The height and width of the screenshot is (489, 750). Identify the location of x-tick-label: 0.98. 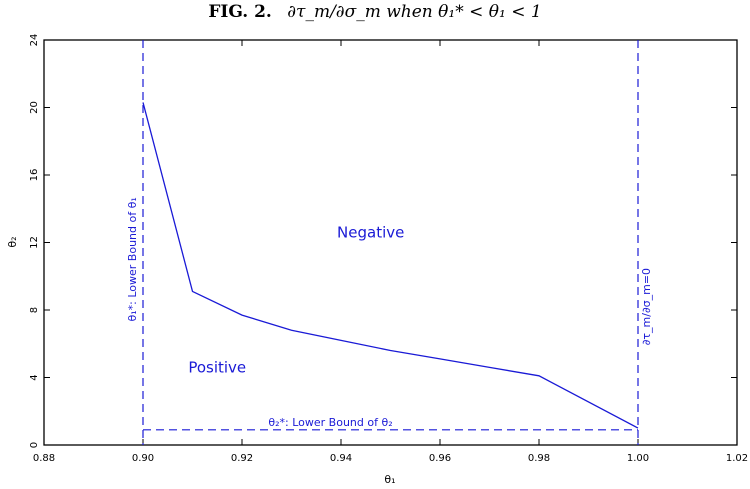
(539, 458).